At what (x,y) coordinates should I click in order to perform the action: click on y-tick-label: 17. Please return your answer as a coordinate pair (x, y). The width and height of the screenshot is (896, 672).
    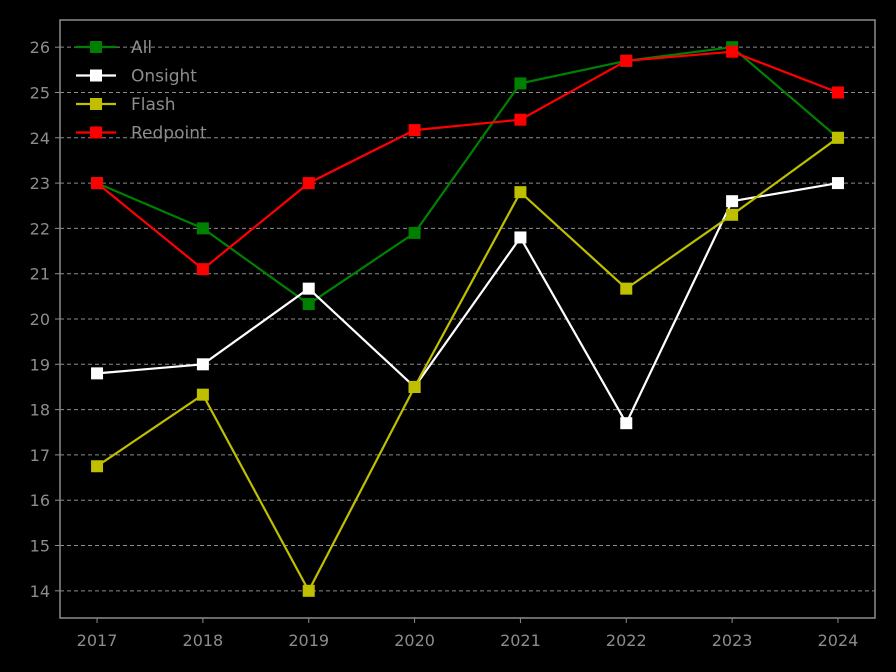
    Looking at the image, I should click on (40, 455).